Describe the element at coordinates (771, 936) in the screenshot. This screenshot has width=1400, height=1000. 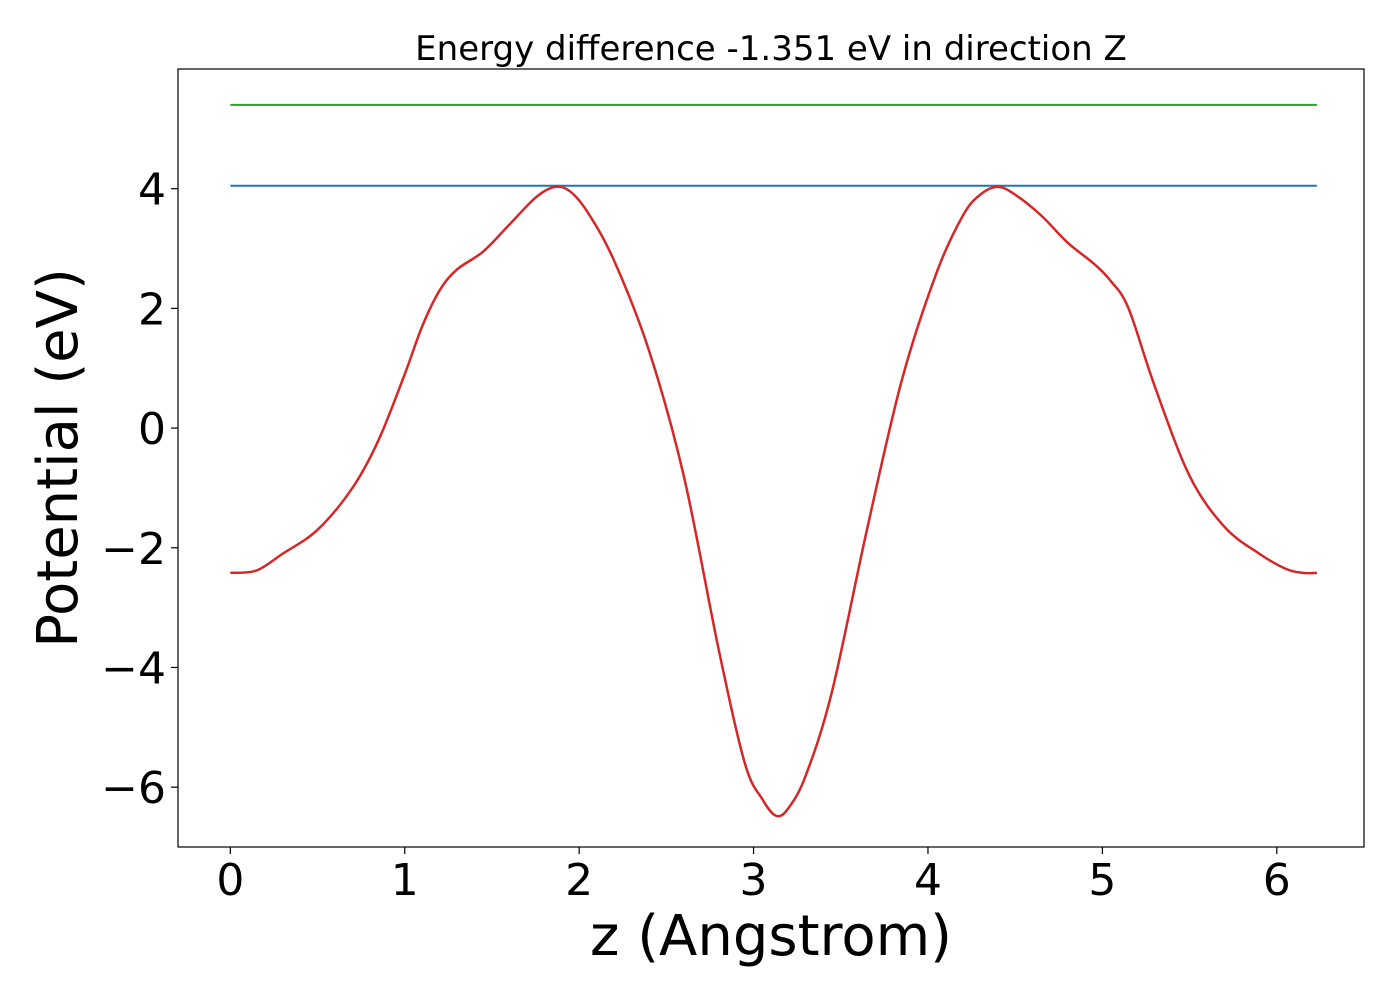
I see `x-axis-label: z (Angstrom)` at that location.